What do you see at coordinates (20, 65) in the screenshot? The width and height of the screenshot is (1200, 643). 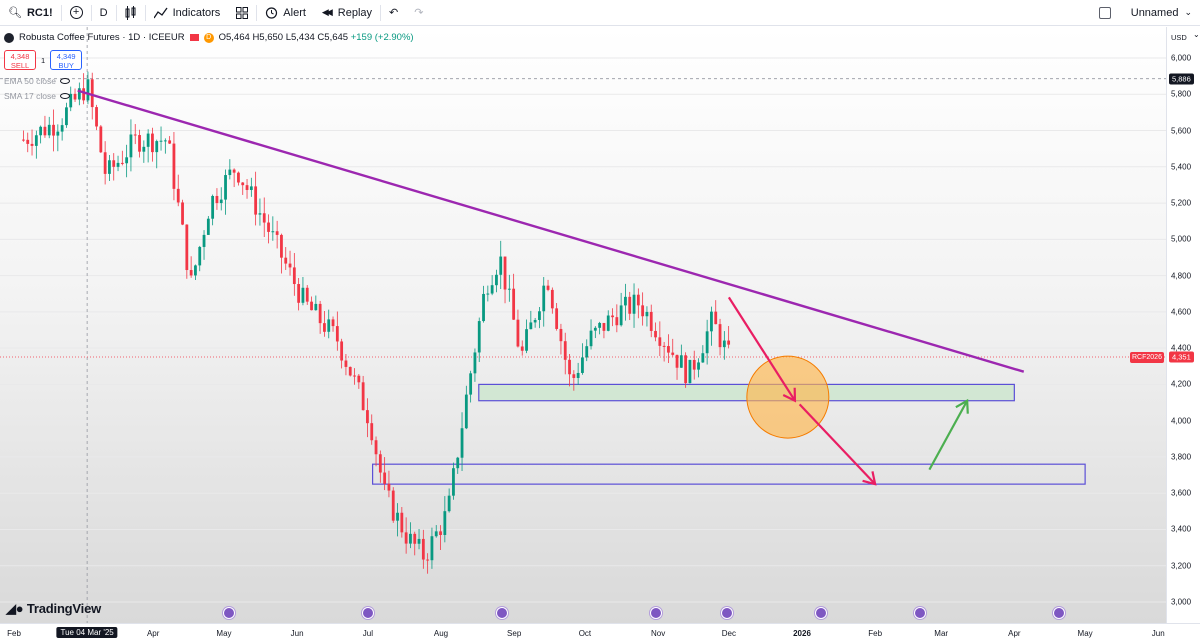 I see `sell-label: SELL` at bounding box center [20, 65].